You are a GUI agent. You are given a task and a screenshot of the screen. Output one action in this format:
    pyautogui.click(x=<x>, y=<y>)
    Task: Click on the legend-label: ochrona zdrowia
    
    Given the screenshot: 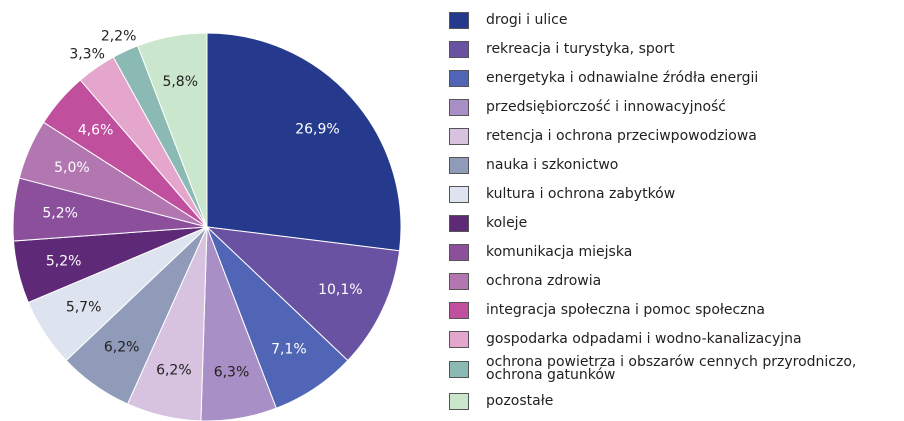 What is the action you would take?
    pyautogui.click(x=544, y=281)
    